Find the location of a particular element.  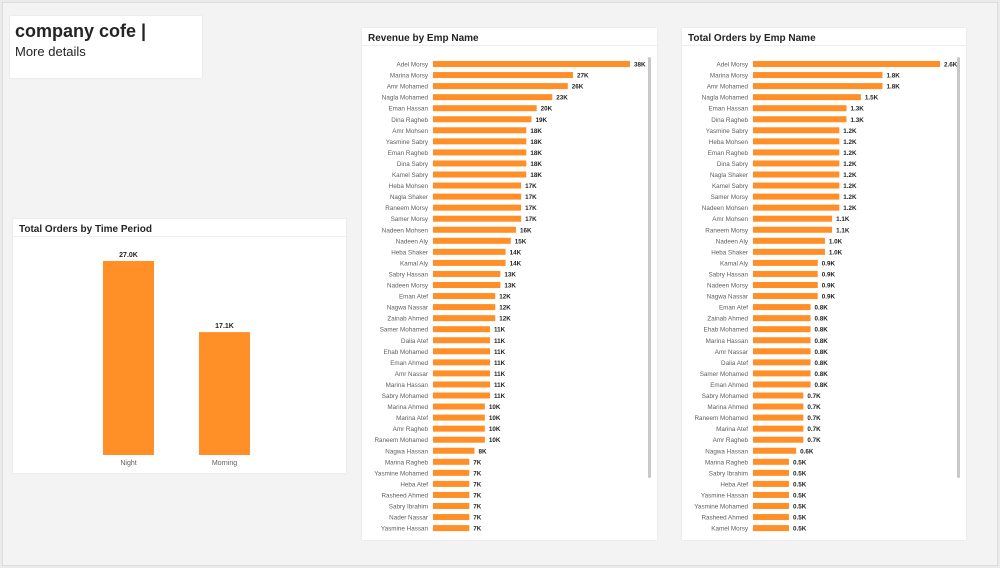

category-label: Eman Atef is located at coordinates (733, 308).